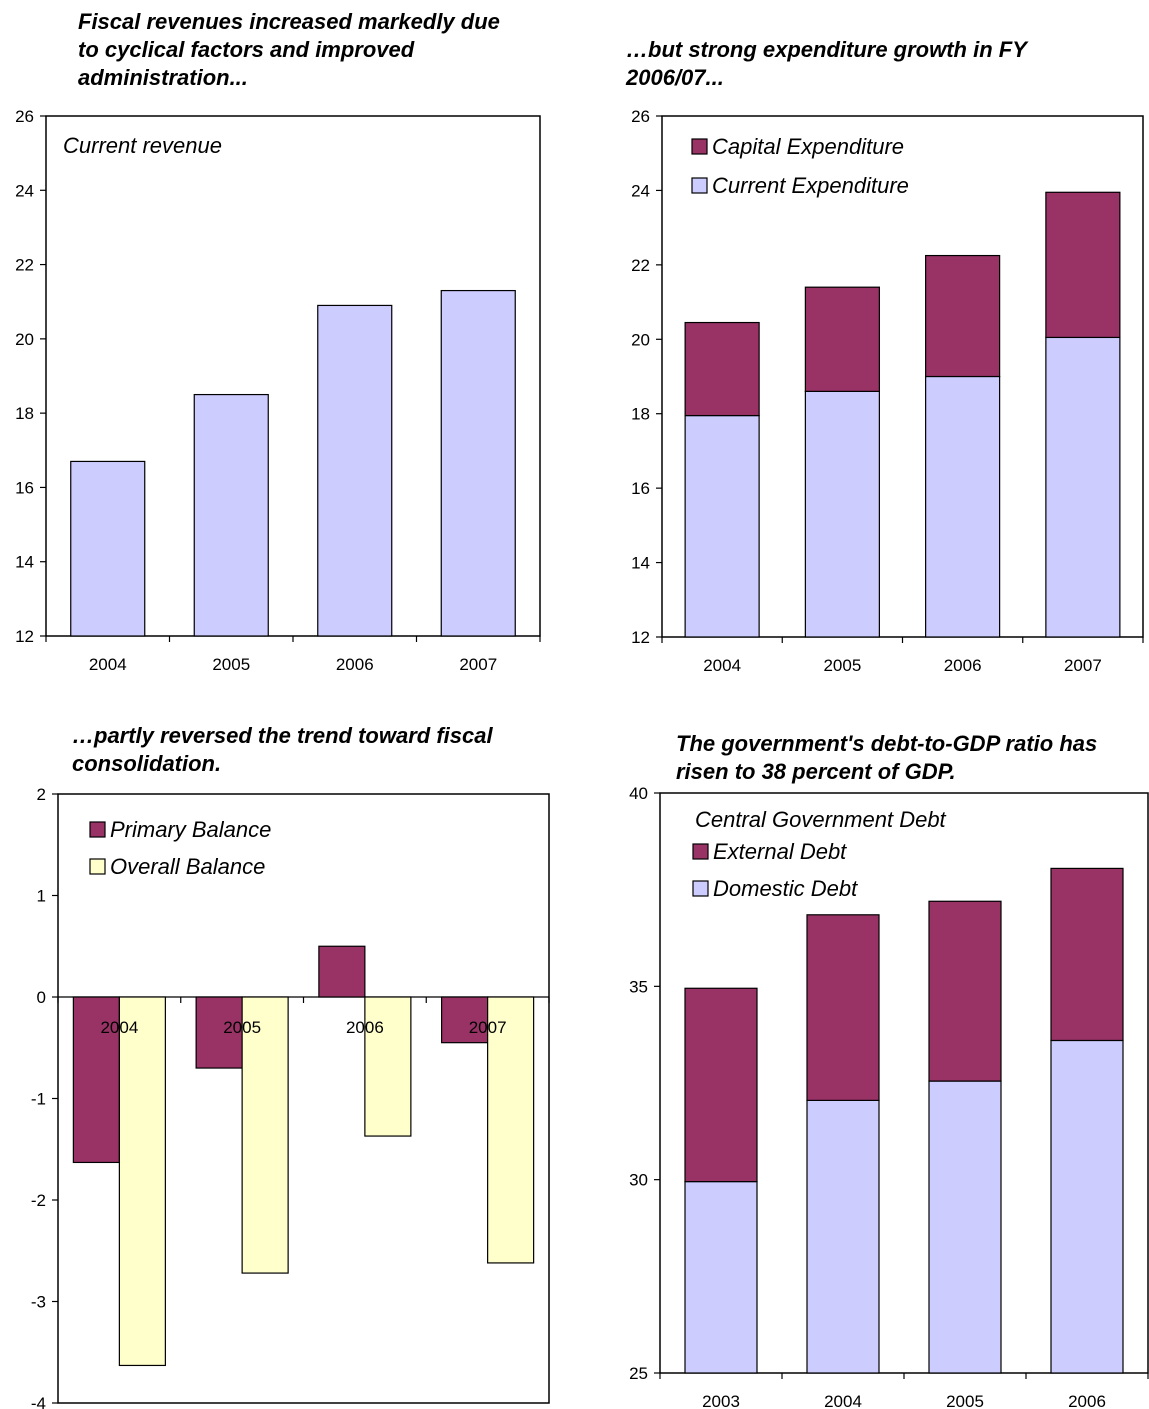 The image size is (1149, 1409). Describe the element at coordinates (355, 470) in the screenshot. I see `bar-revenue-2006` at that location.